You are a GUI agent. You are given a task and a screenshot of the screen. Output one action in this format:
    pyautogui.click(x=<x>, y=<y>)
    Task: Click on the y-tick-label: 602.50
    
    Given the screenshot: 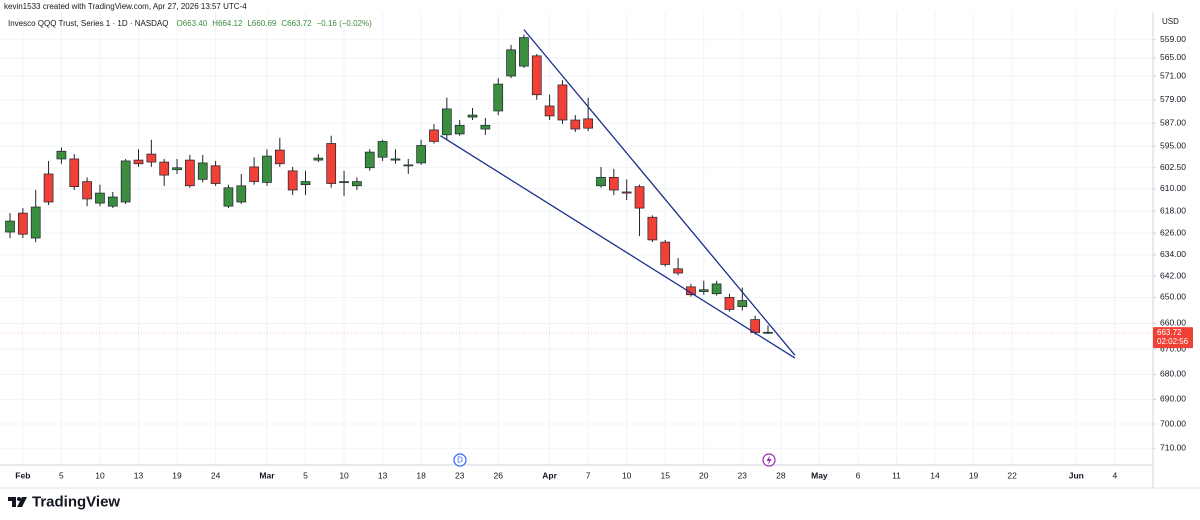 What is the action you would take?
    pyautogui.click(x=1173, y=167)
    